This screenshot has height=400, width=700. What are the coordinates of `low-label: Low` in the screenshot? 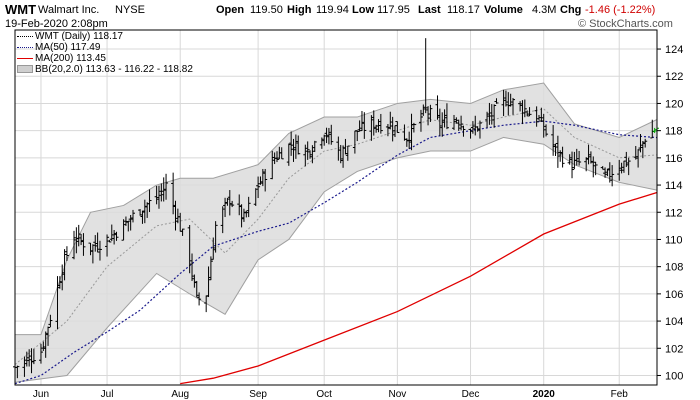 It's located at (363, 10).